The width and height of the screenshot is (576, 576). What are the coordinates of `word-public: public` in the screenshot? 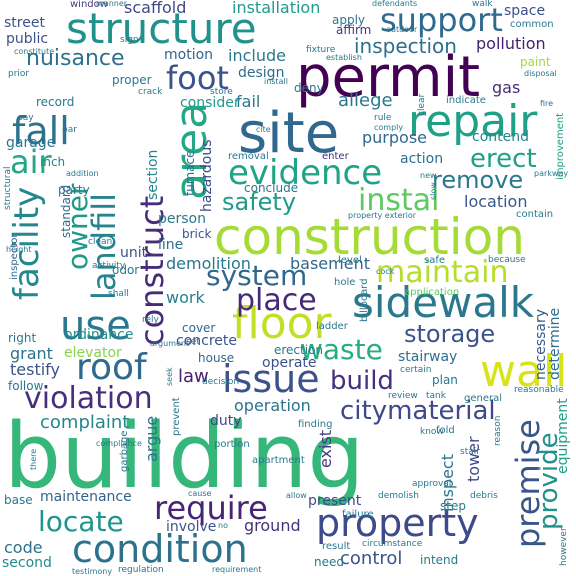 It's located at (27, 39).